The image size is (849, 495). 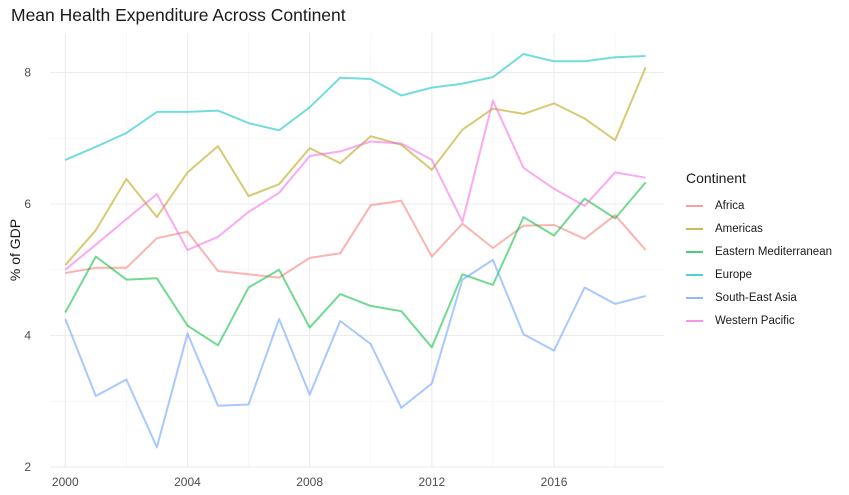 I want to click on legend-label: Europe, so click(x=734, y=274).